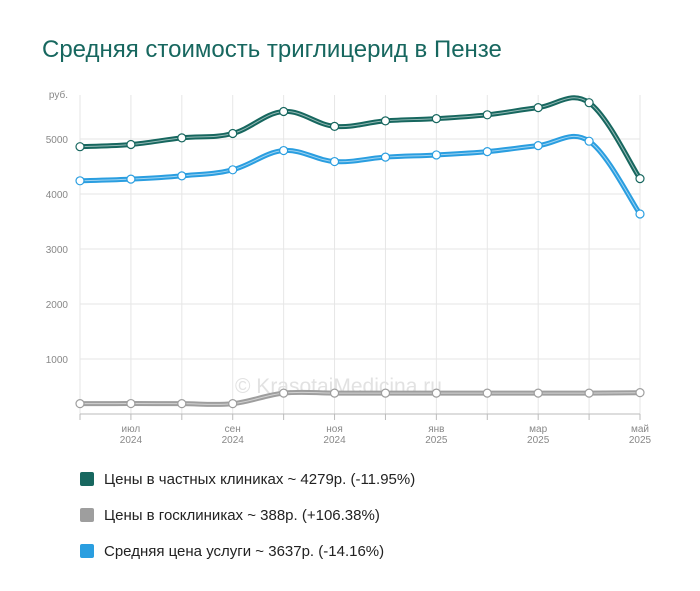 The height and width of the screenshot is (591, 700). I want to click on legend-item: Средняя цена услуги ~ 3637р. (-14.16%), so click(247, 551).